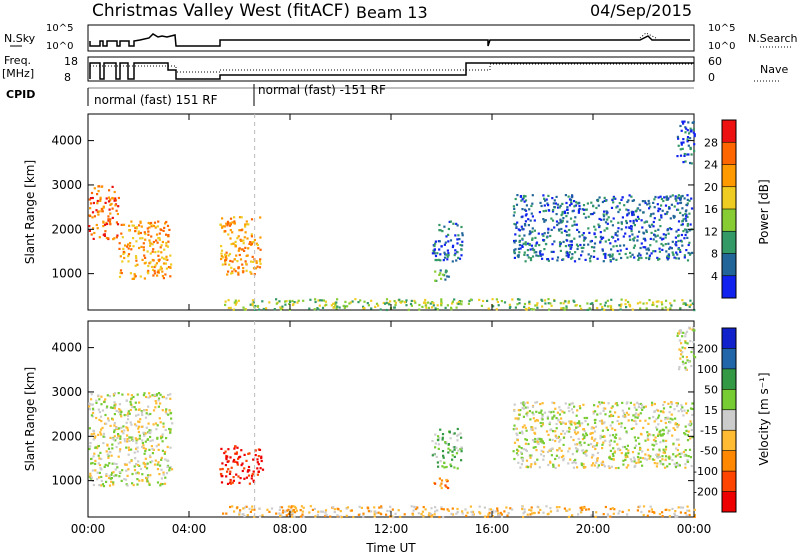 The width and height of the screenshot is (800, 554). What do you see at coordinates (729, 198) in the screenshot?
I see `colorbar-swatch` at bounding box center [729, 198].